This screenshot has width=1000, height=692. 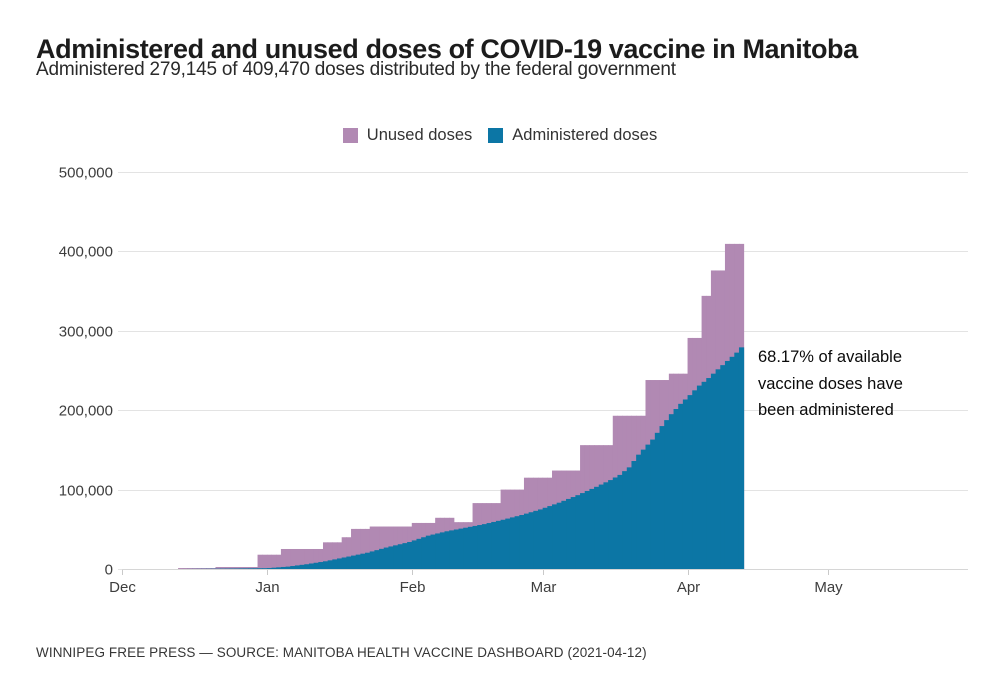 I want to click on legend-swatch-unused-icon, so click(x=350, y=135).